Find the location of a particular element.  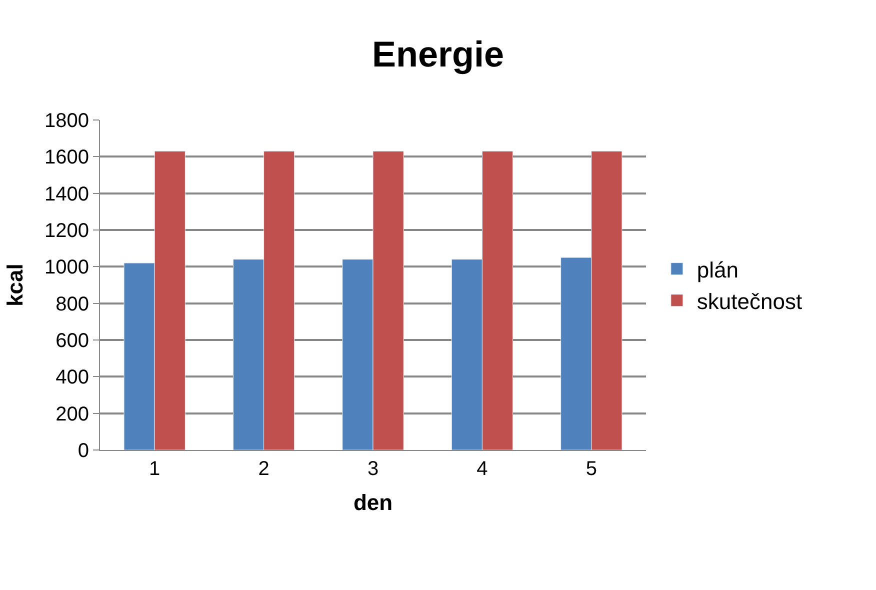

y-tick-label: 1200 is located at coordinates (66, 231).